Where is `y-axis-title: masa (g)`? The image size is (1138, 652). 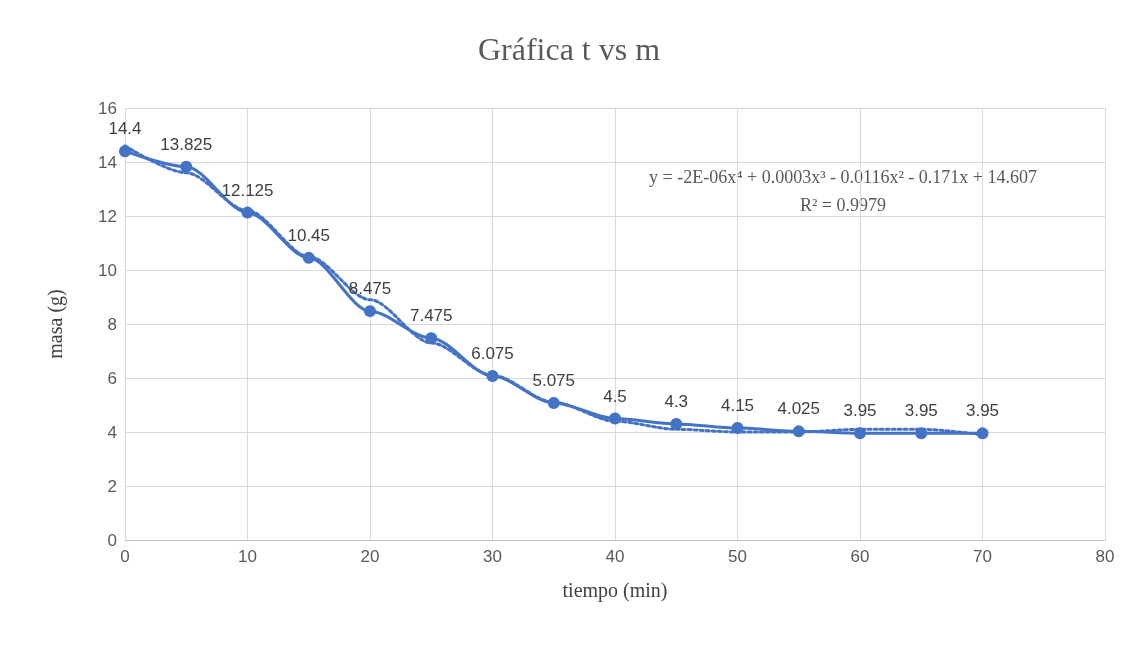 y-axis-title: masa (g) is located at coordinates (55, 324).